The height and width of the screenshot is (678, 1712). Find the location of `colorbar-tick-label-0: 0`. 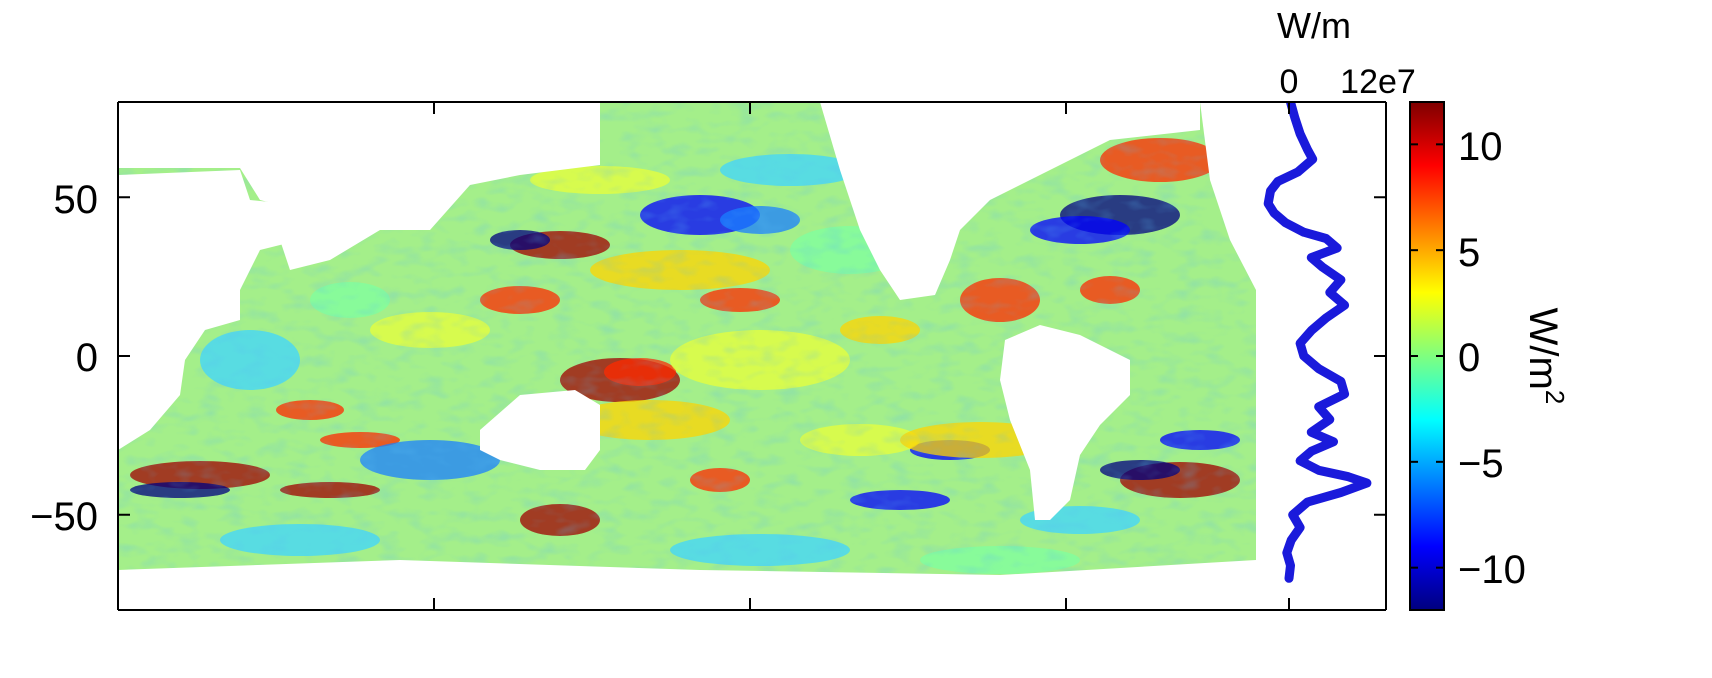

colorbar-tick-label-0: 0 is located at coordinates (1469, 358).